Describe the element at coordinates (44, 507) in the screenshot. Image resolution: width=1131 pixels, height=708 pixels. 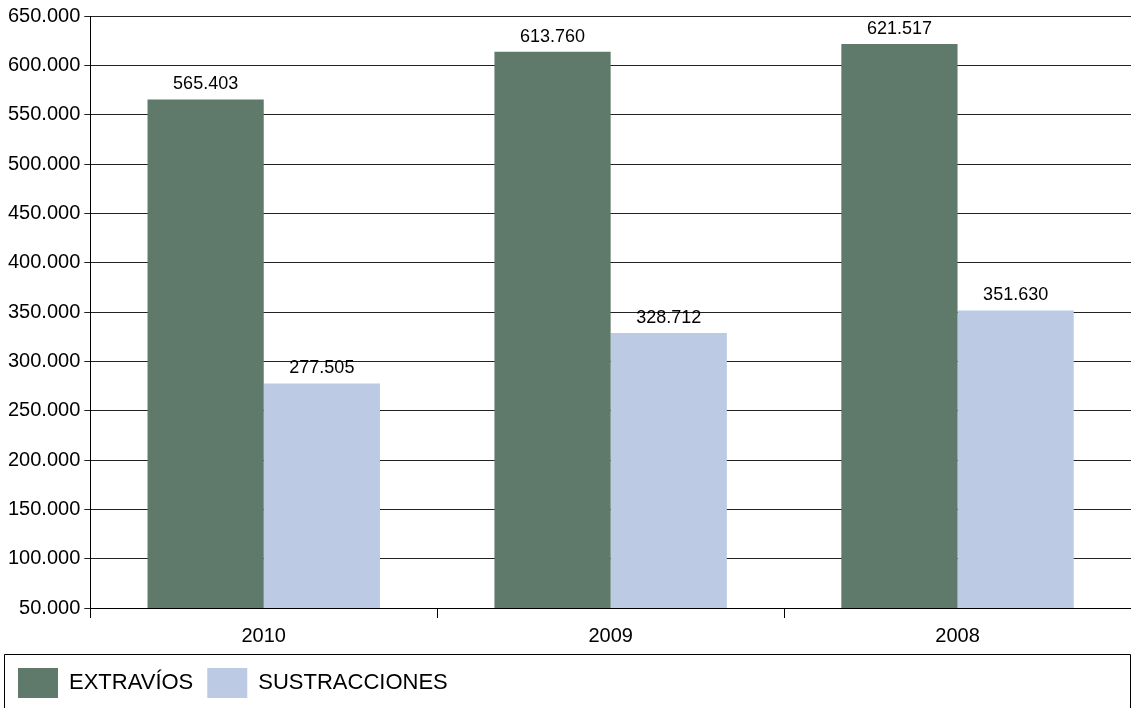
I see `y-tick-label: 150.000` at that location.